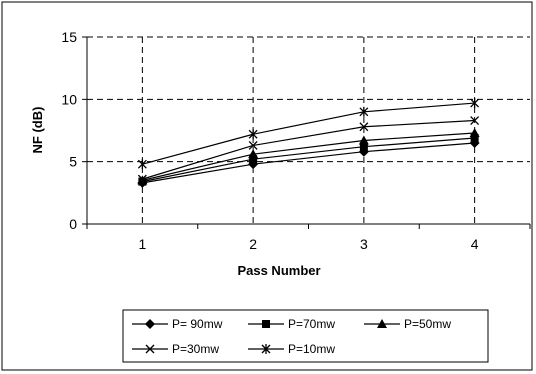 This screenshot has height=374, width=536. Describe the element at coordinates (69, 37) in the screenshot. I see `y-tick-label: 15` at that location.